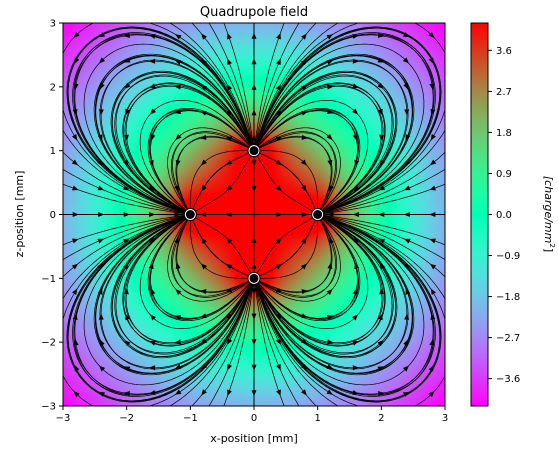 The image size is (558, 458). I want to click on x-tick-label: 1, so click(317, 418).